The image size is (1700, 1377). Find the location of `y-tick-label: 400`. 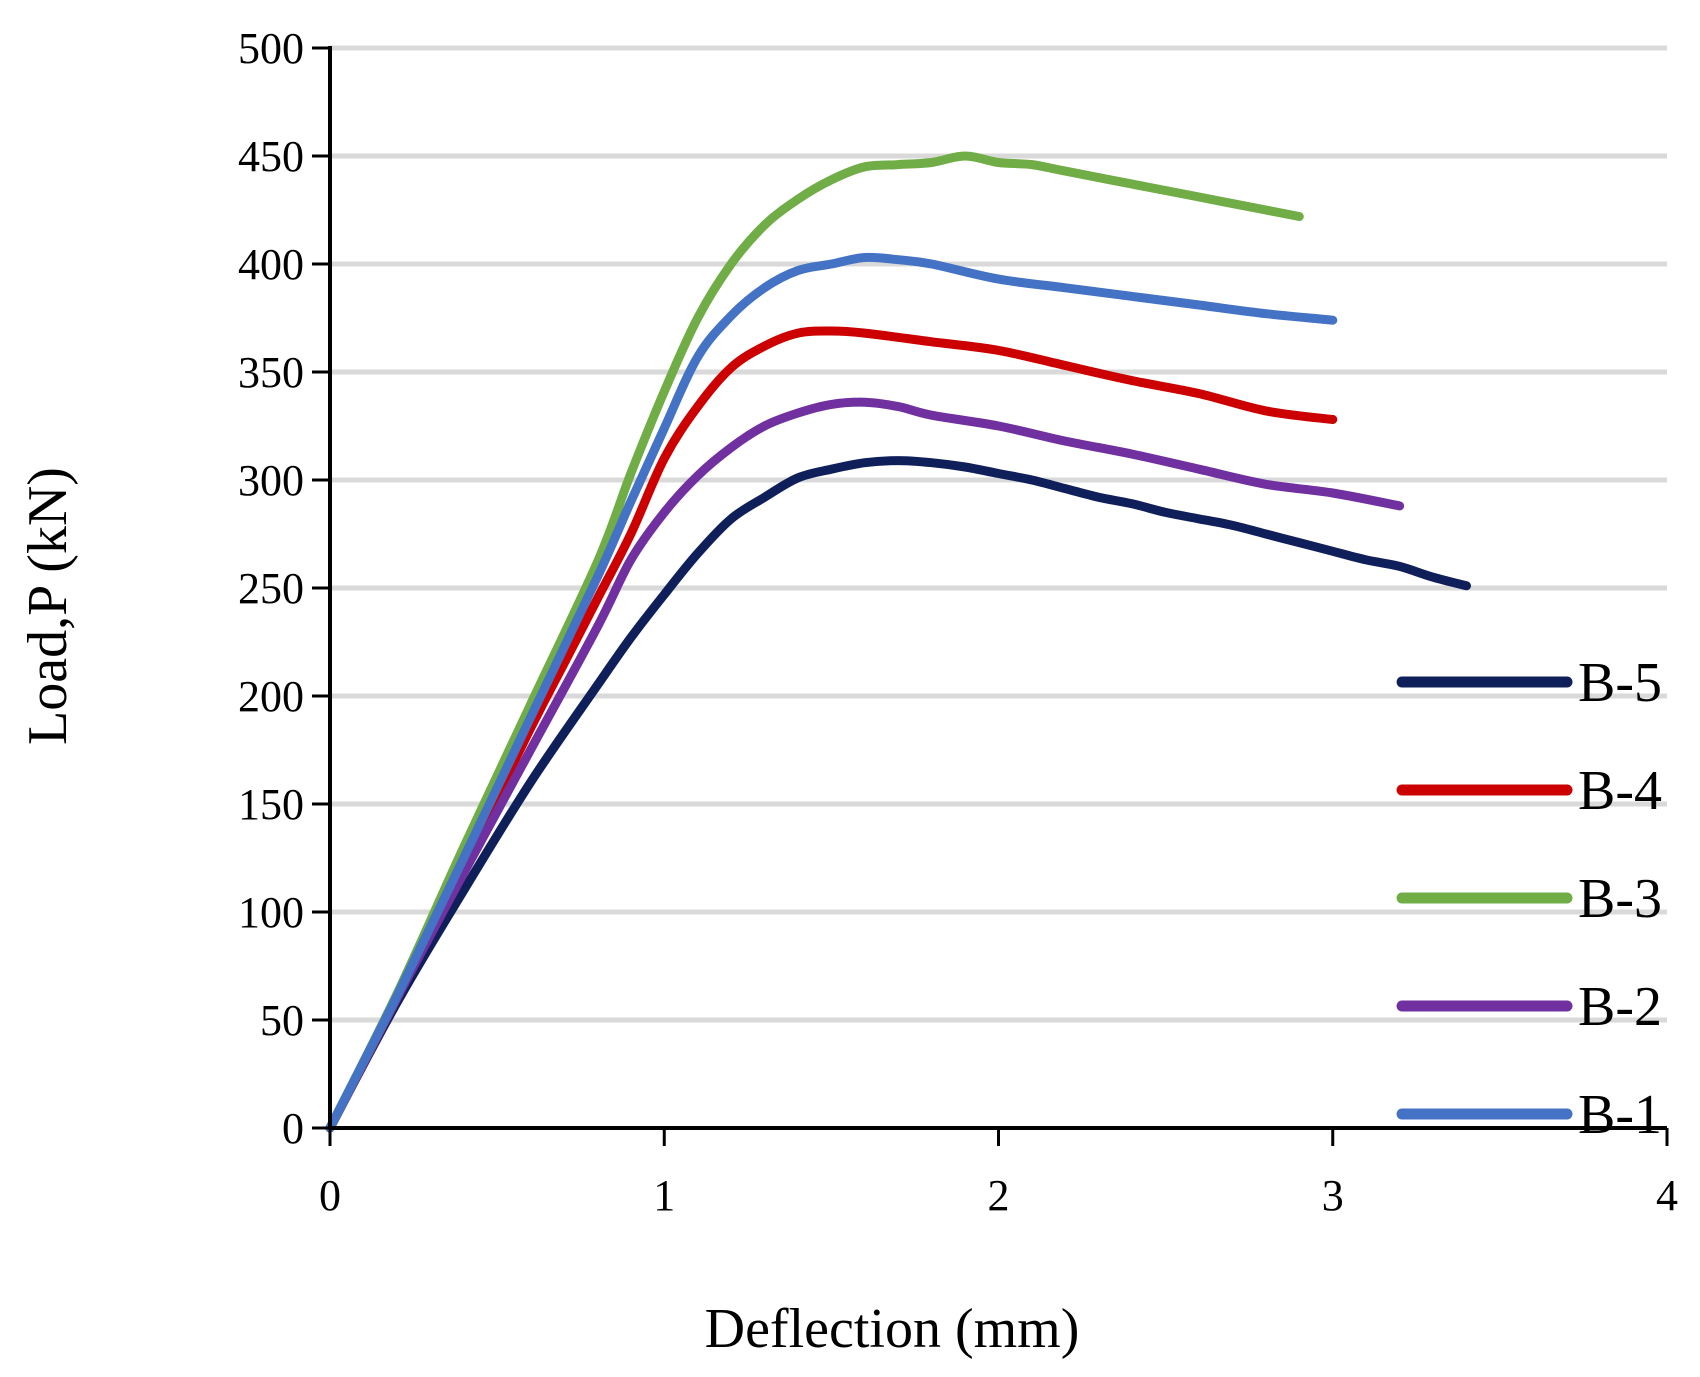

y-tick-label: 400 is located at coordinates (271, 264).